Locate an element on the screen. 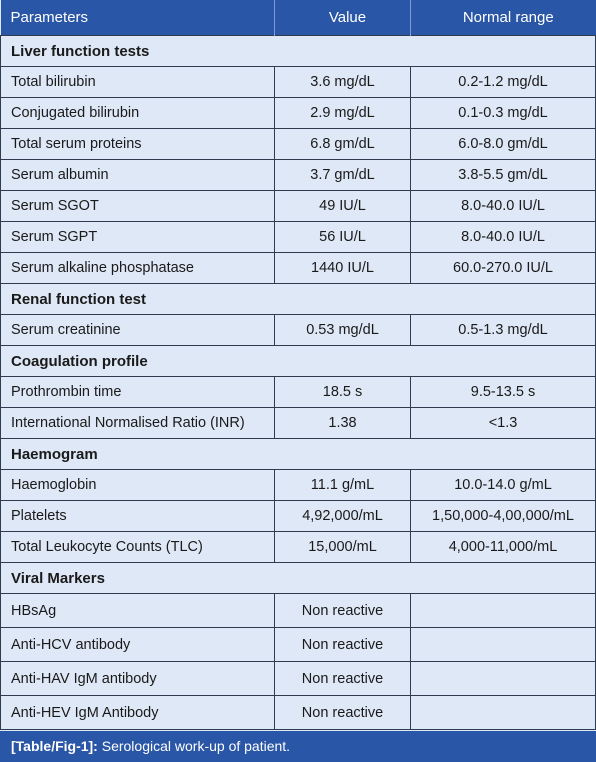 The width and height of the screenshot is (596, 762). table-row: Serum SGPT 56 IU/L 8.0-40.0 IU/L is located at coordinates (298, 237).